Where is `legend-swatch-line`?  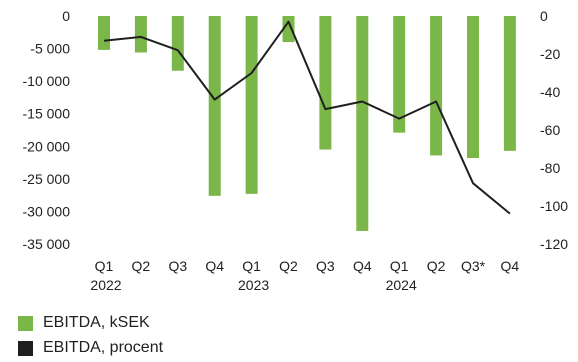 legend-swatch-line is located at coordinates (25, 348).